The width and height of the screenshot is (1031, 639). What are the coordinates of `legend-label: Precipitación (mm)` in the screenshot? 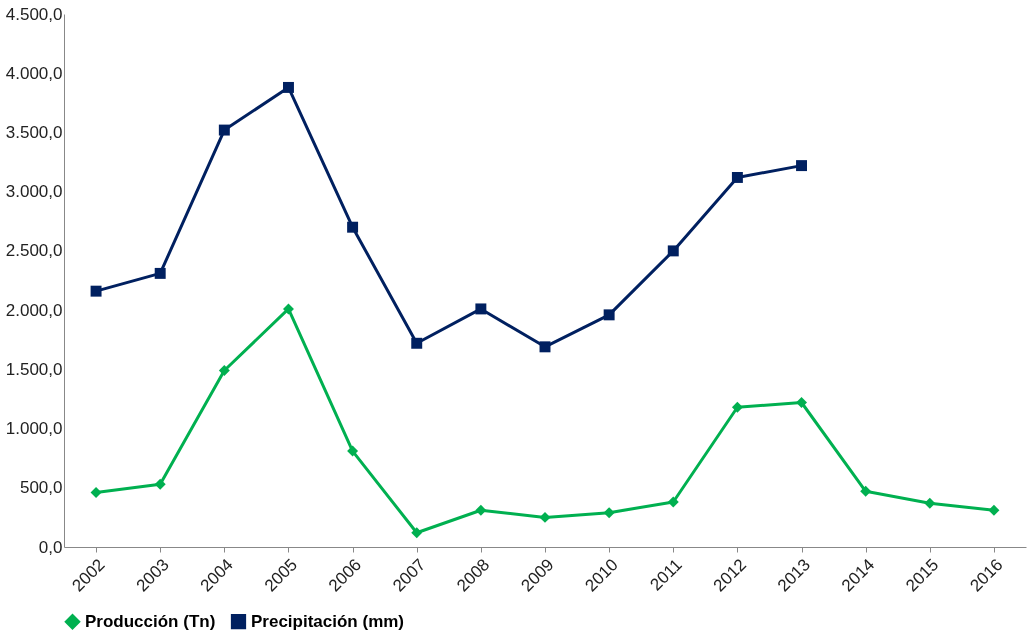 It's located at (328, 621).